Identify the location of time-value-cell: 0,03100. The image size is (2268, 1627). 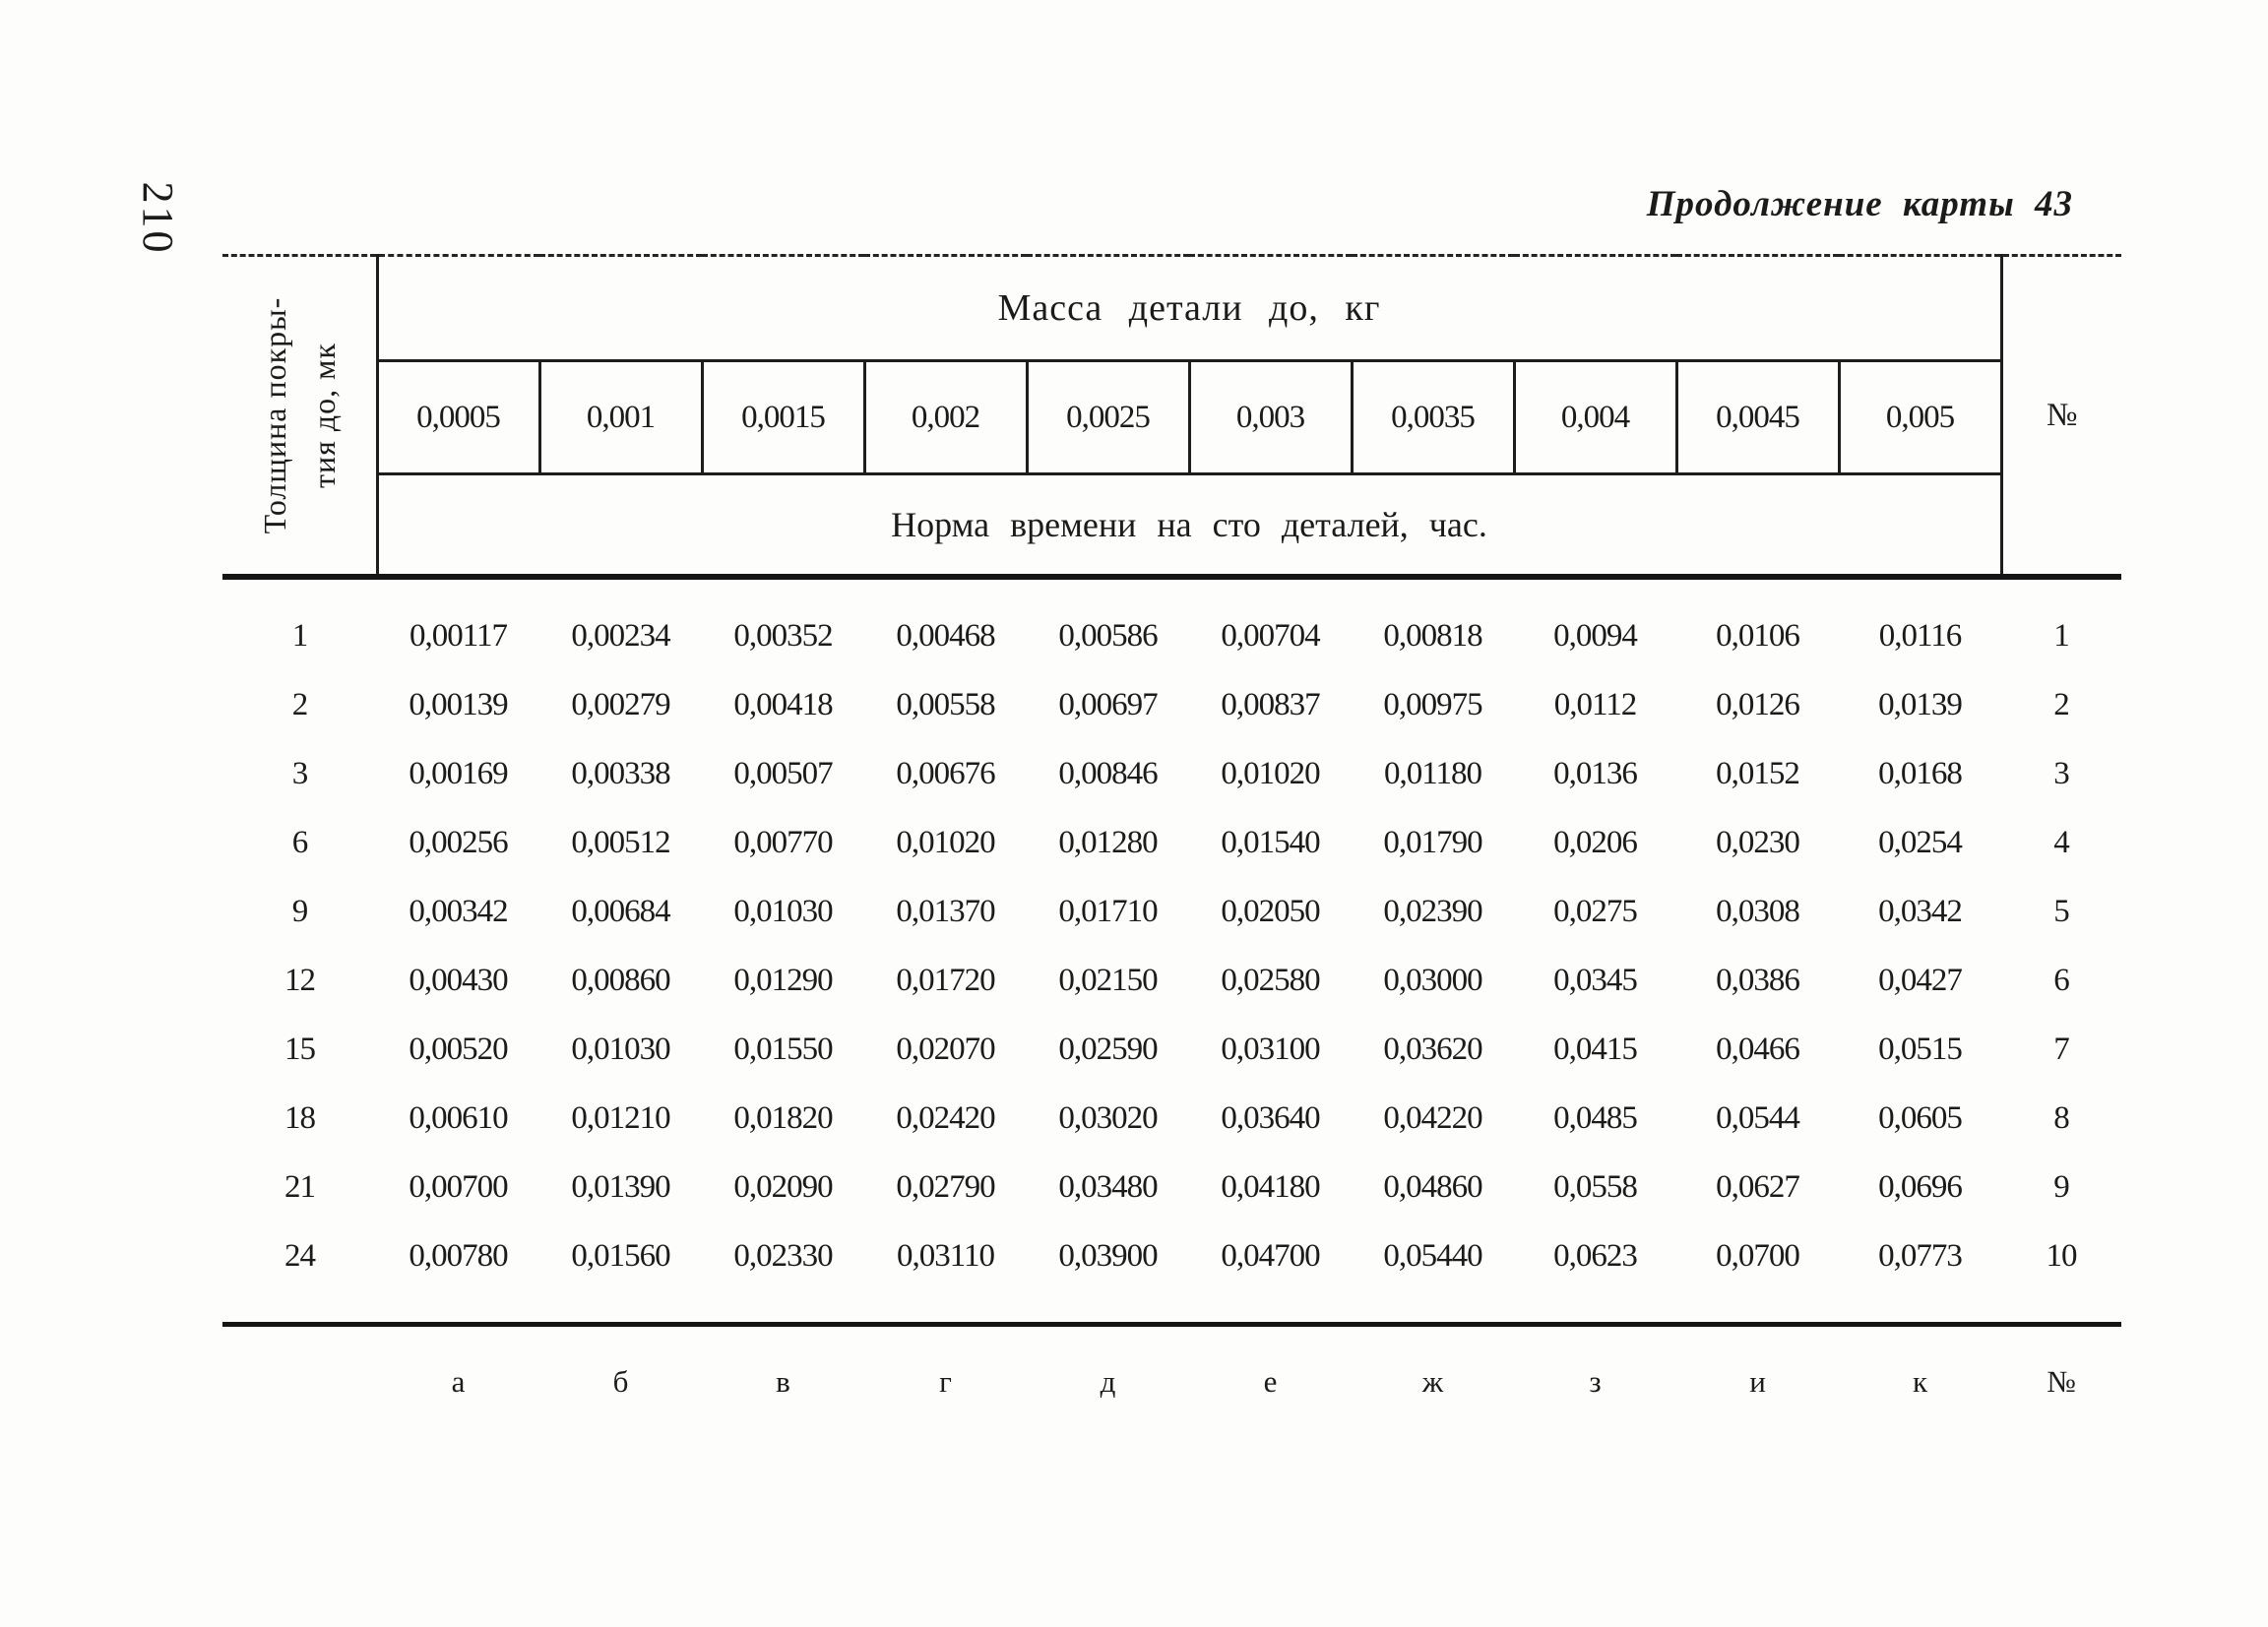
(1270, 1049).